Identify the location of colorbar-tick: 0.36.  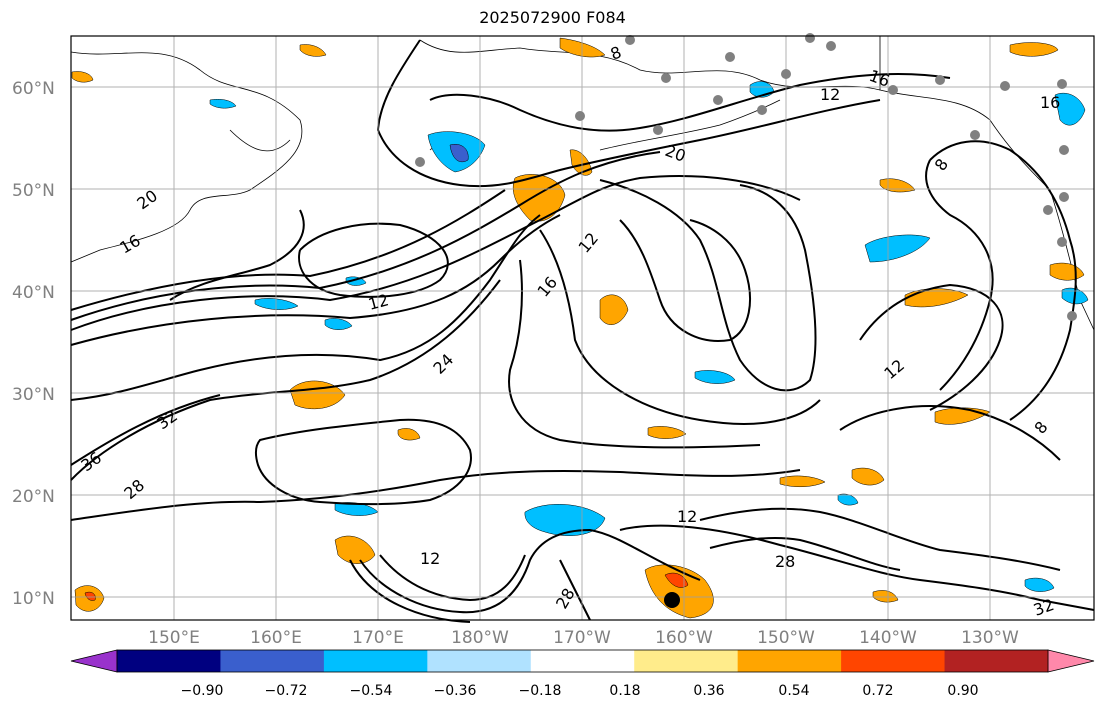
(708, 691).